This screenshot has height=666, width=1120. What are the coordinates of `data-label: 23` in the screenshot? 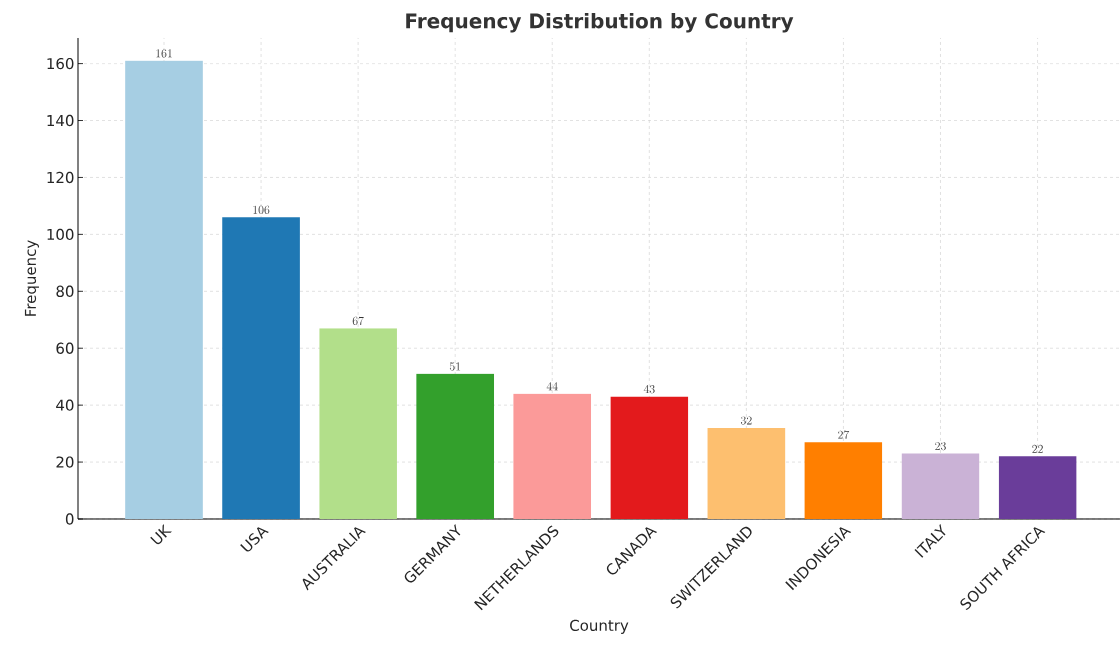 It's located at (940, 446).